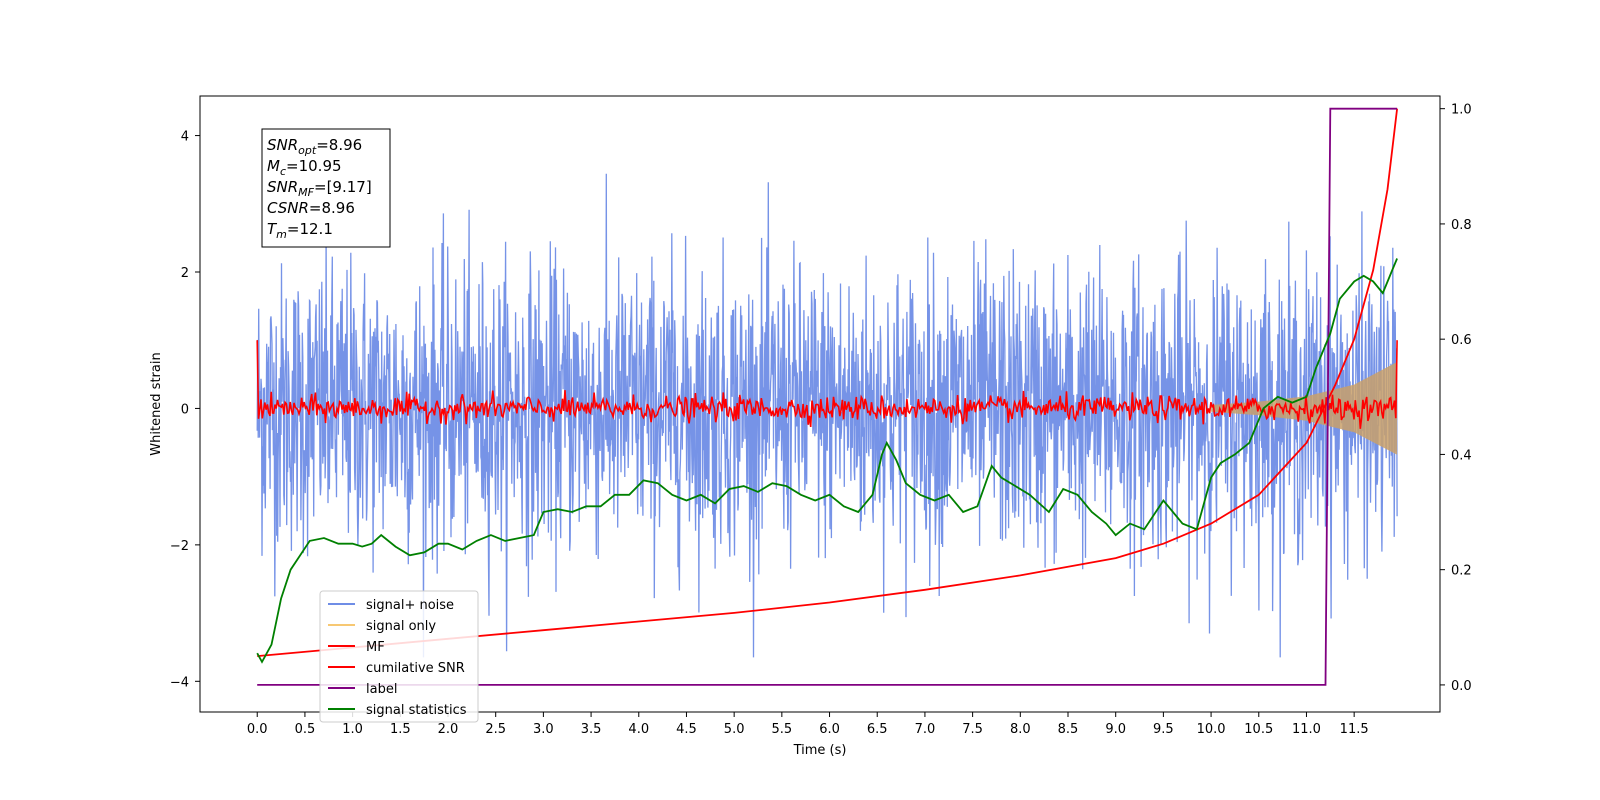 The width and height of the screenshot is (1600, 800). Describe the element at coordinates (375, 647) in the screenshot. I see `legend-label: MF` at that location.